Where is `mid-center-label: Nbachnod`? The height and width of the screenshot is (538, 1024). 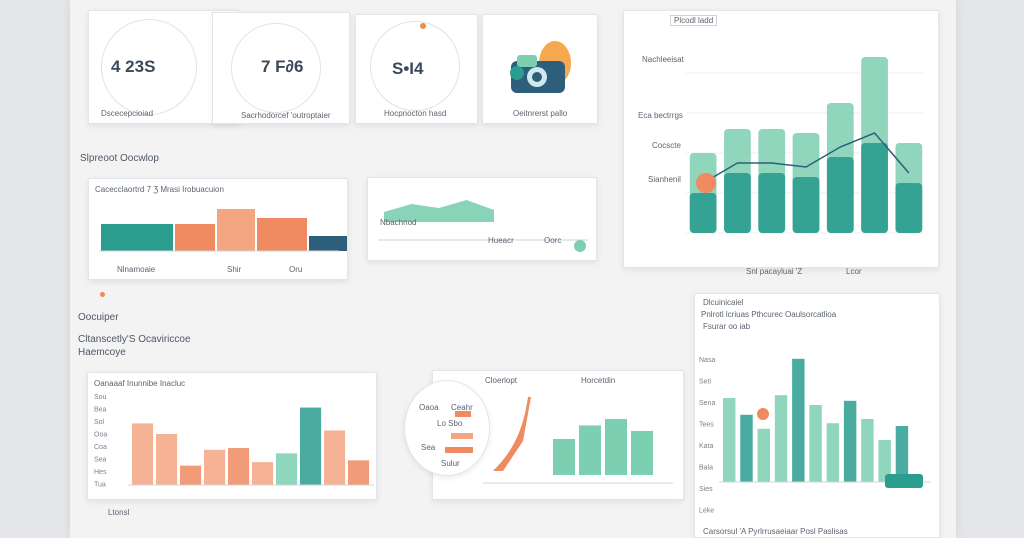 mid-center-label: Nbachnod is located at coordinates (398, 222).